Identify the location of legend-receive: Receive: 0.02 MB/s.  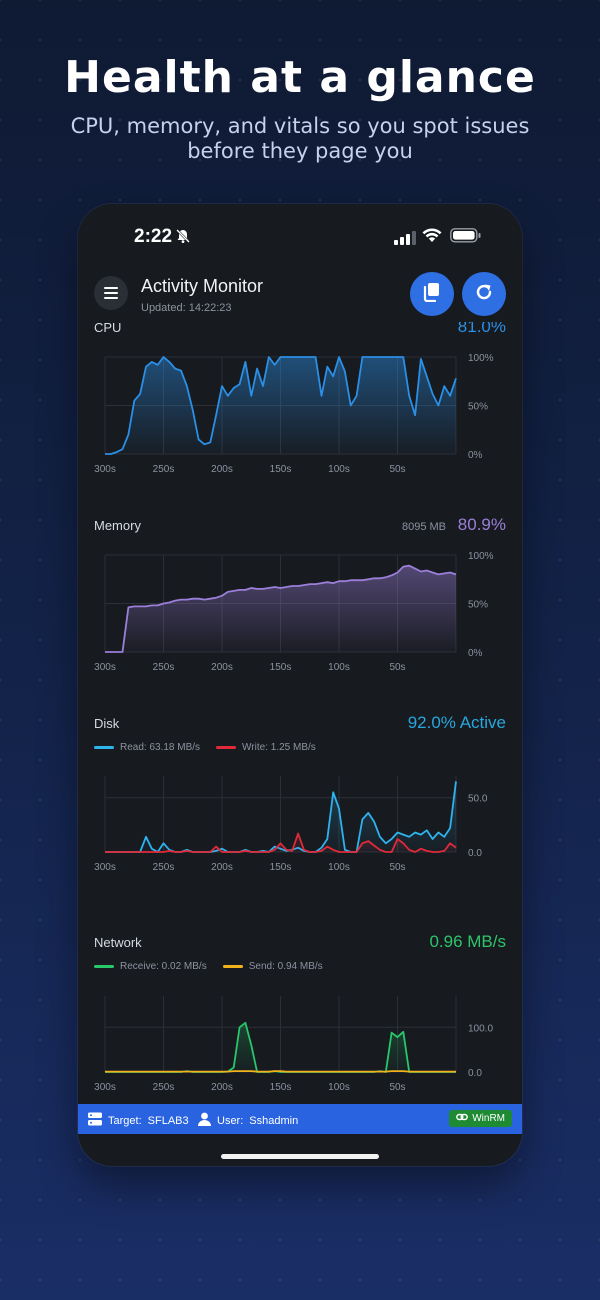
(150, 966).